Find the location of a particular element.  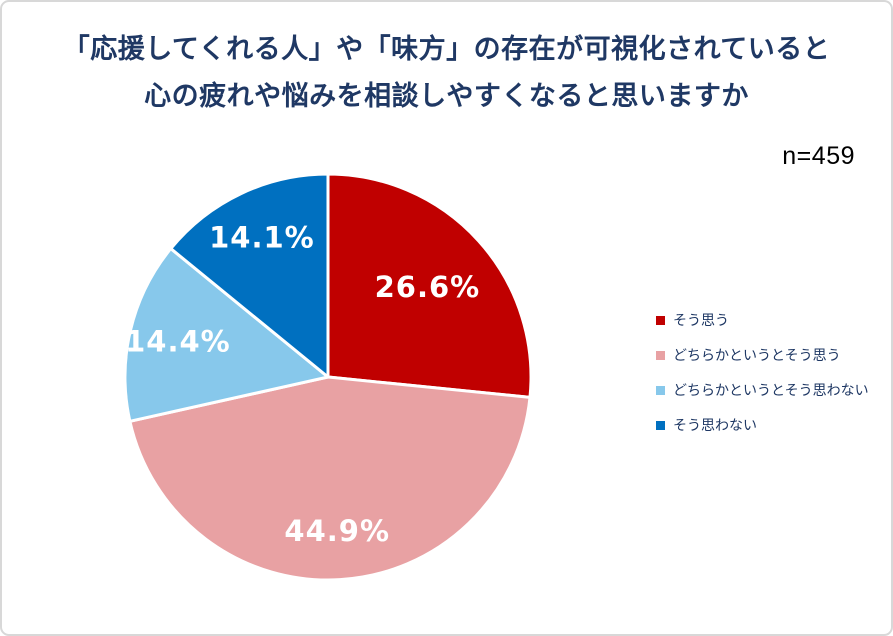

chart-title-line2: 心の疲れや悩みを相談しやすくなると思いますか is located at coordinates (446, 96).